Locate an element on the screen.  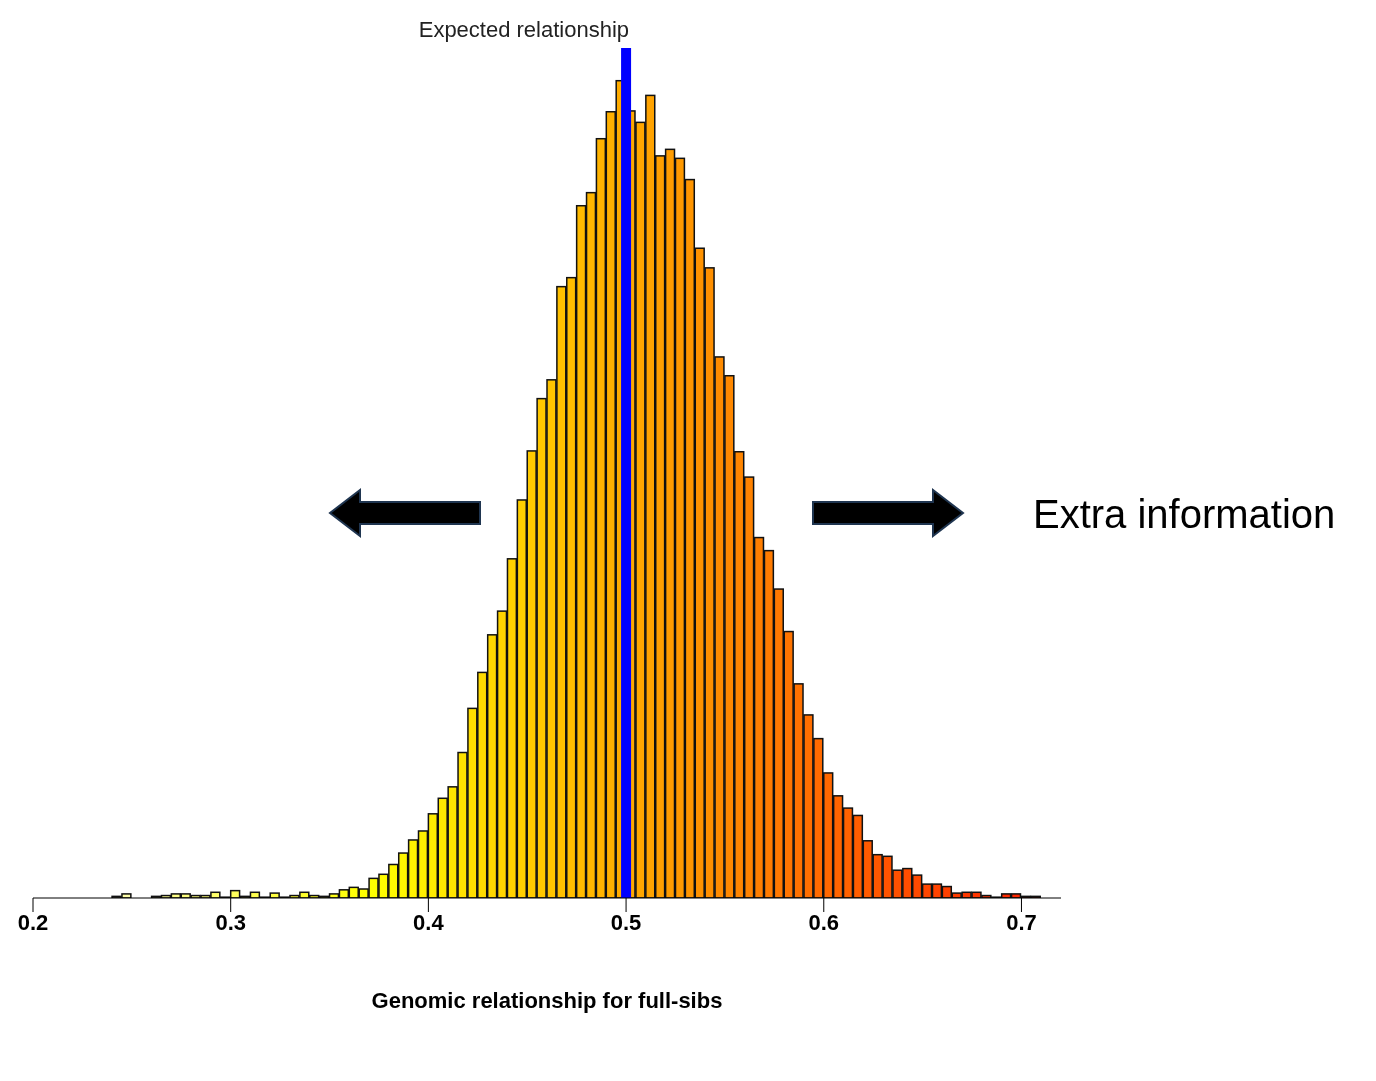
x-tick-label: 0.3 is located at coordinates (230, 922).